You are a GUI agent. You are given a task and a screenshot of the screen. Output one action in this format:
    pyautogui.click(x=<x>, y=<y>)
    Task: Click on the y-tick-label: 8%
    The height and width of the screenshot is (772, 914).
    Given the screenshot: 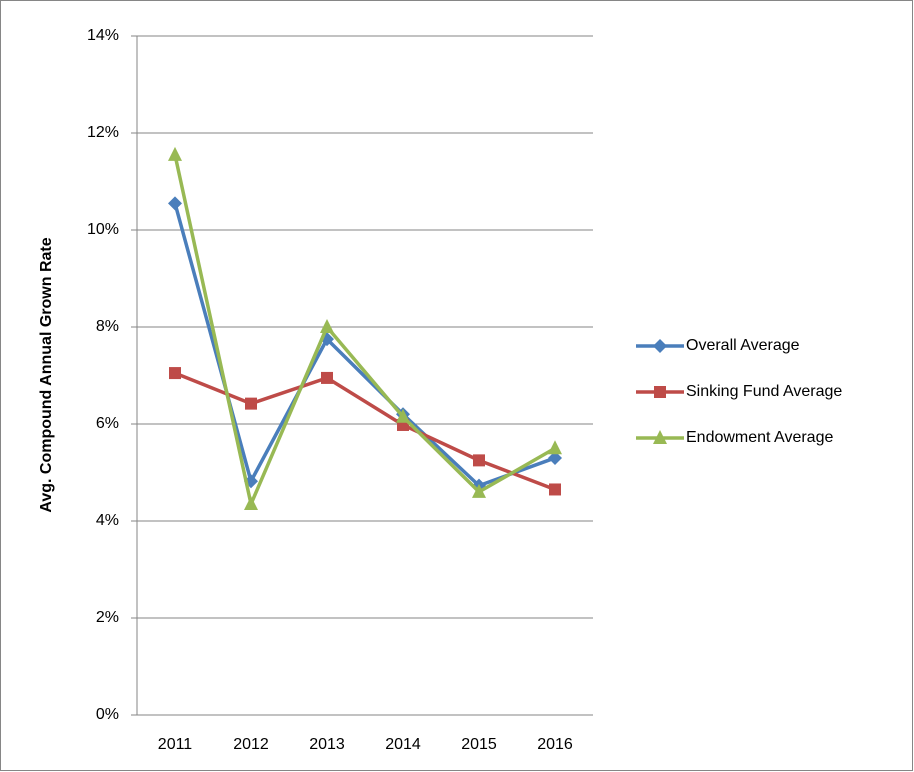 What is the action you would take?
    pyautogui.click(x=107, y=326)
    